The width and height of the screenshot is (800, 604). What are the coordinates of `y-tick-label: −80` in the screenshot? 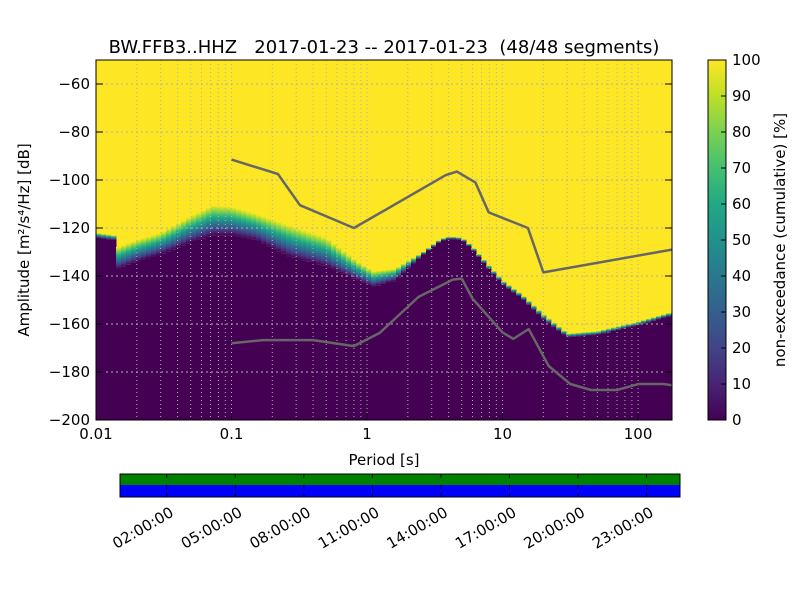 It's located at (74, 132).